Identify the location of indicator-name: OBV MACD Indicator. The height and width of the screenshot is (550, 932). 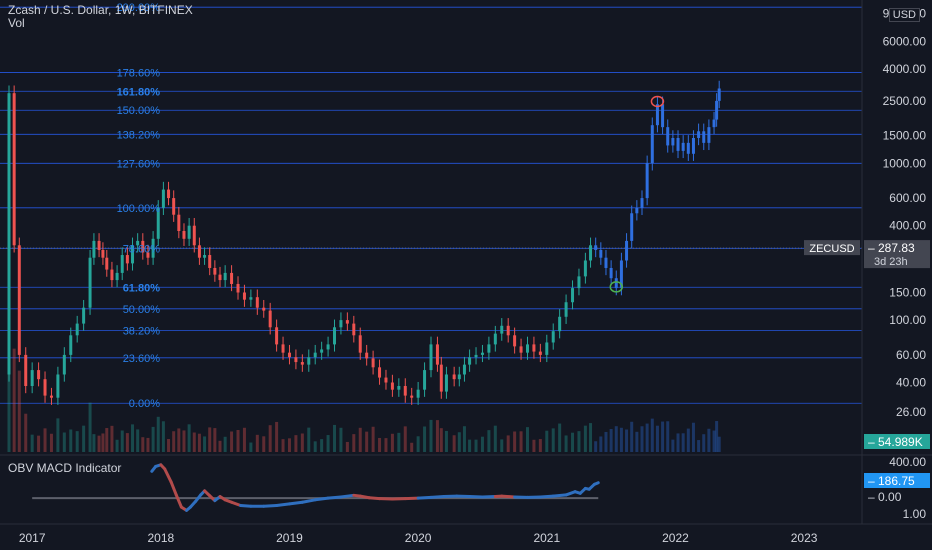
(65, 468).